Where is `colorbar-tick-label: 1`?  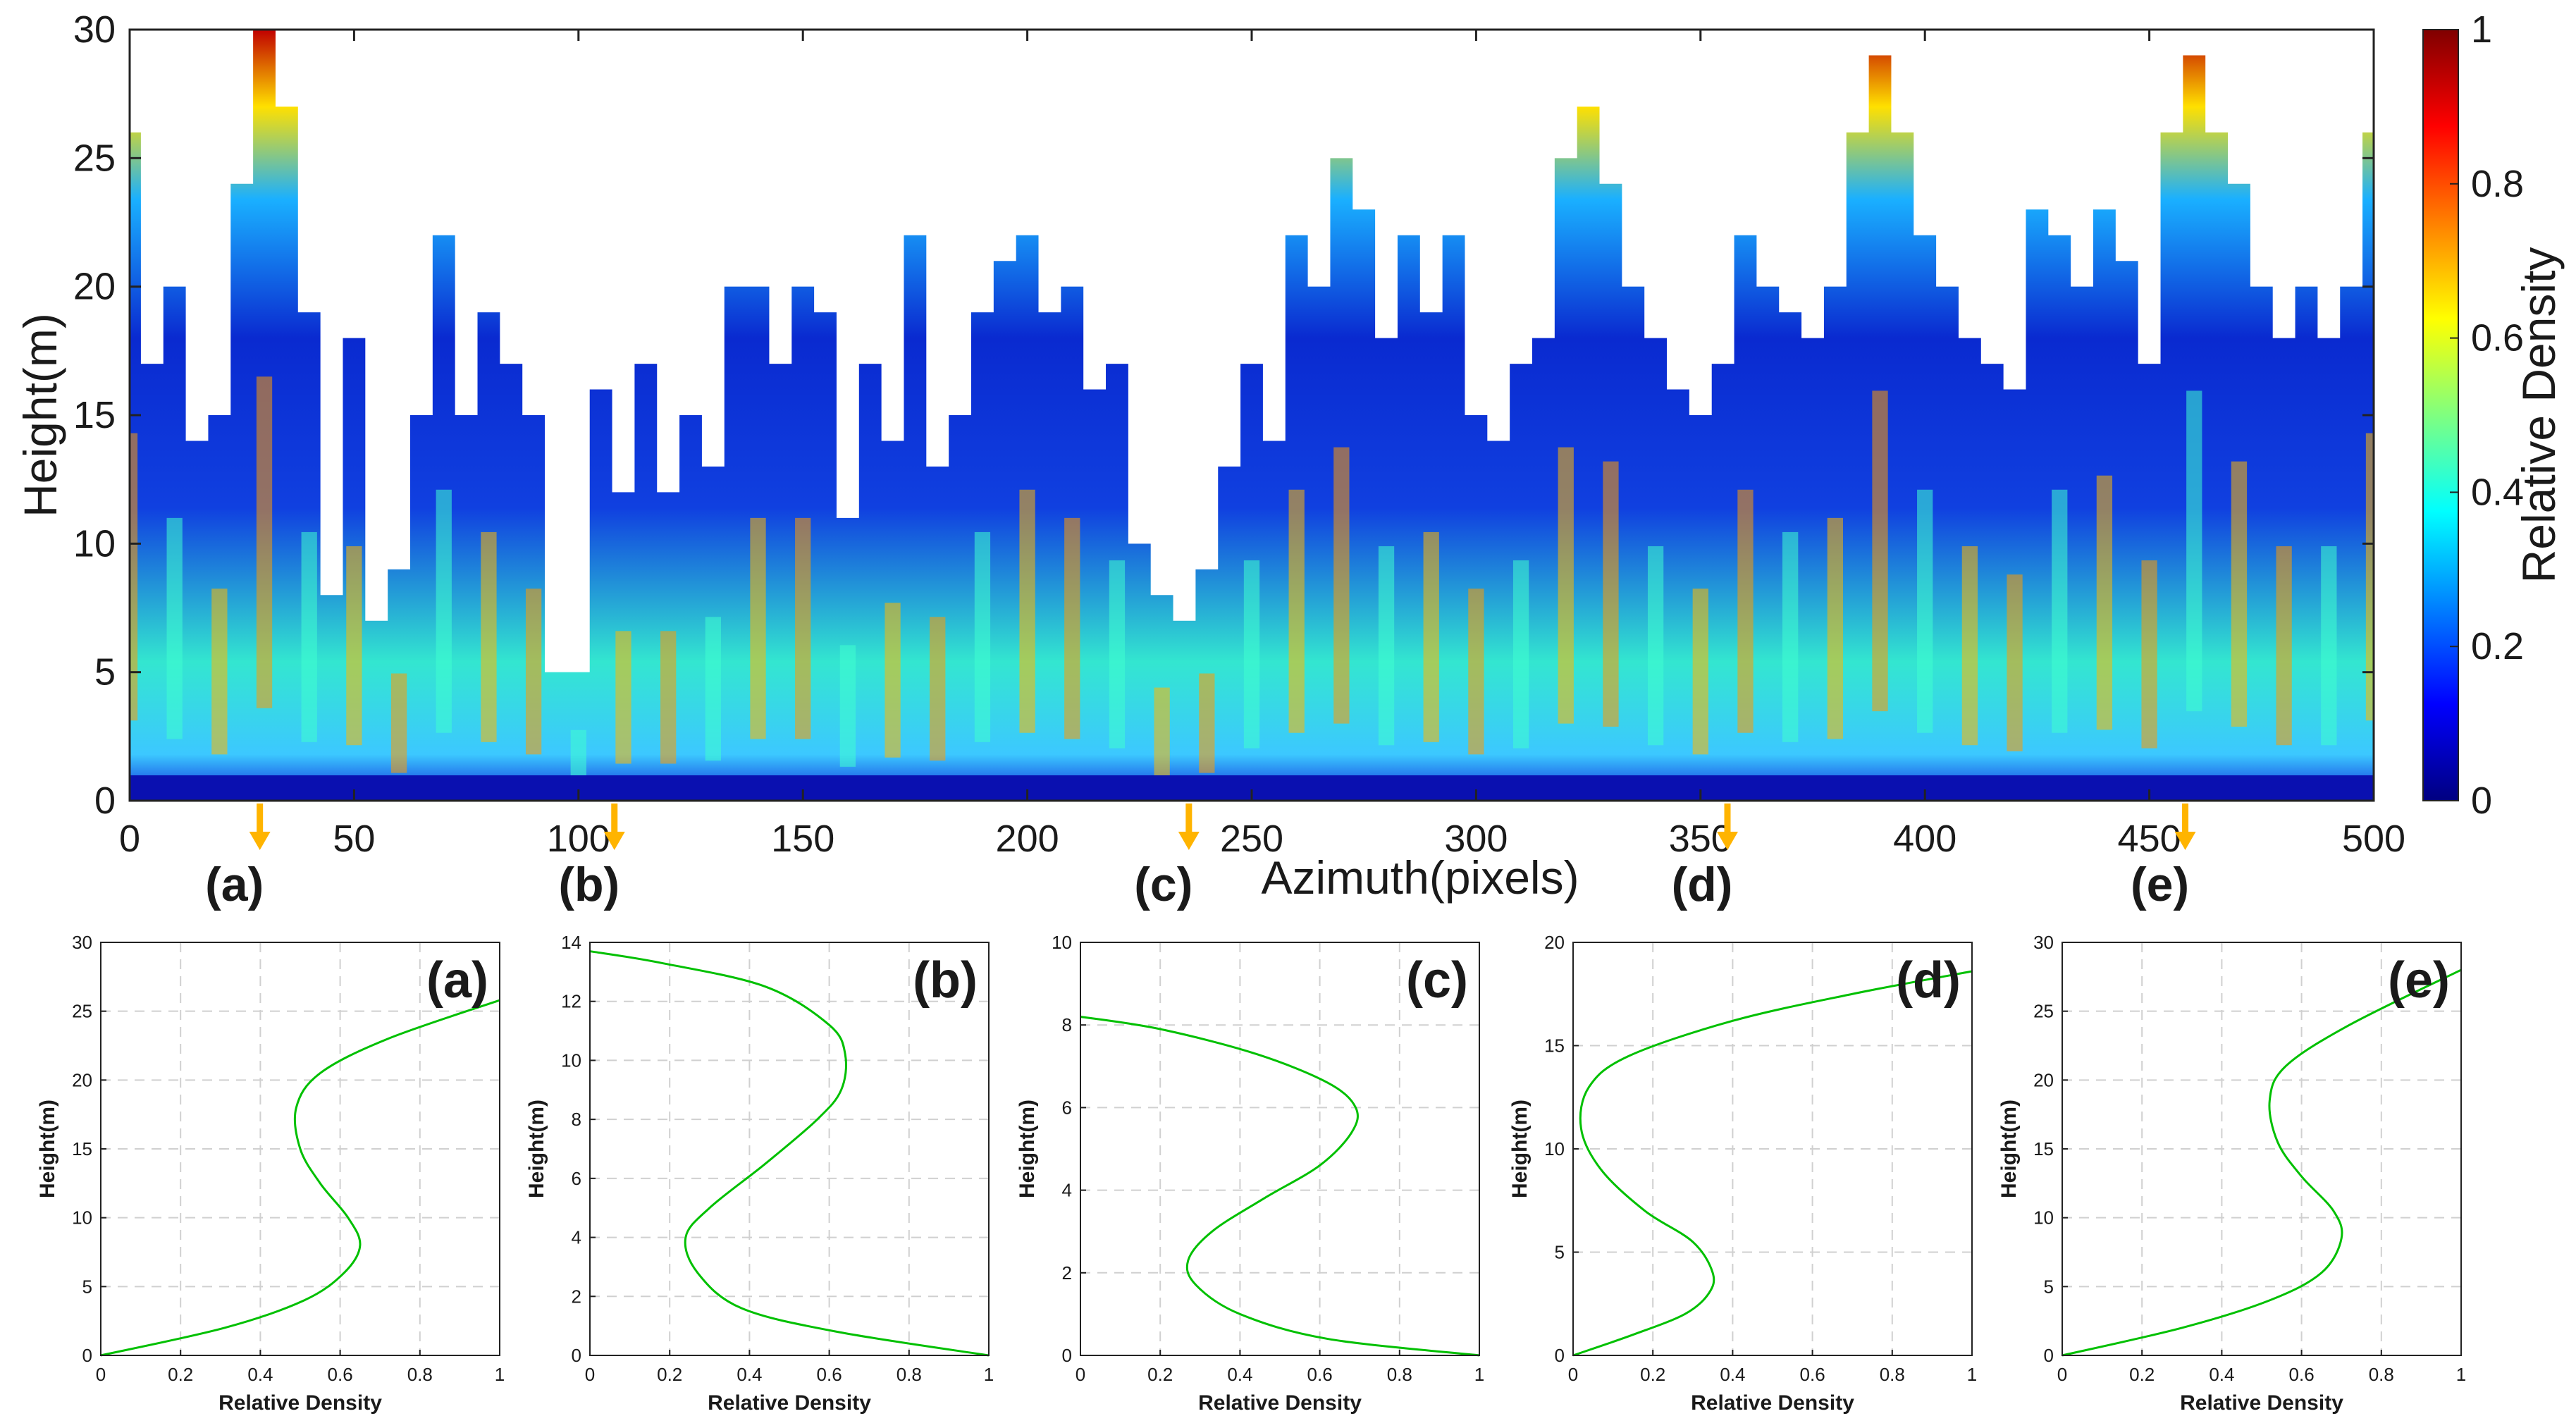
colorbar-tick-label: 1 is located at coordinates (2481, 30).